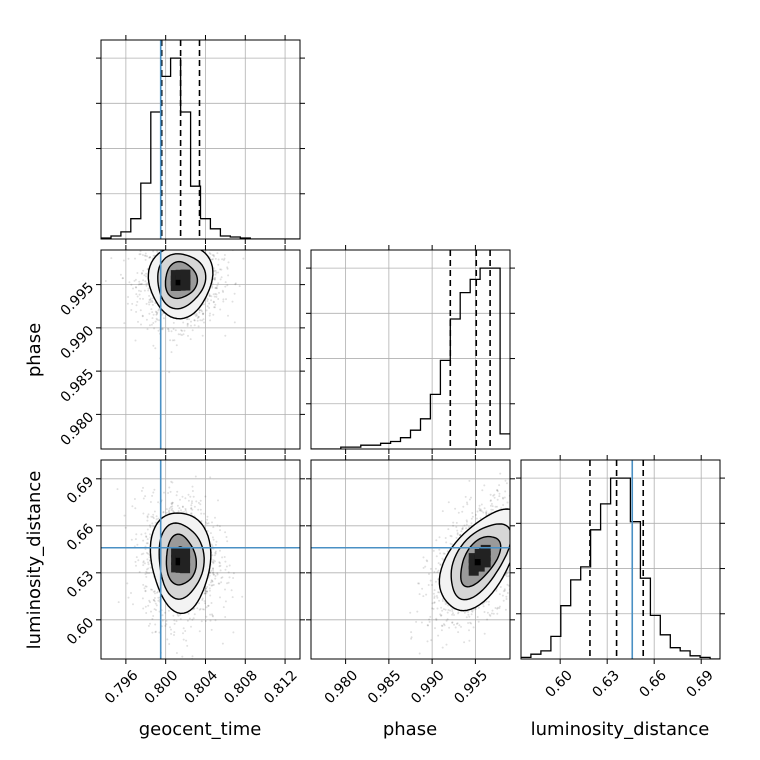 The image size is (760, 760). Describe the element at coordinates (410, 729) in the screenshot. I see `xlabel-phase: phase` at that location.